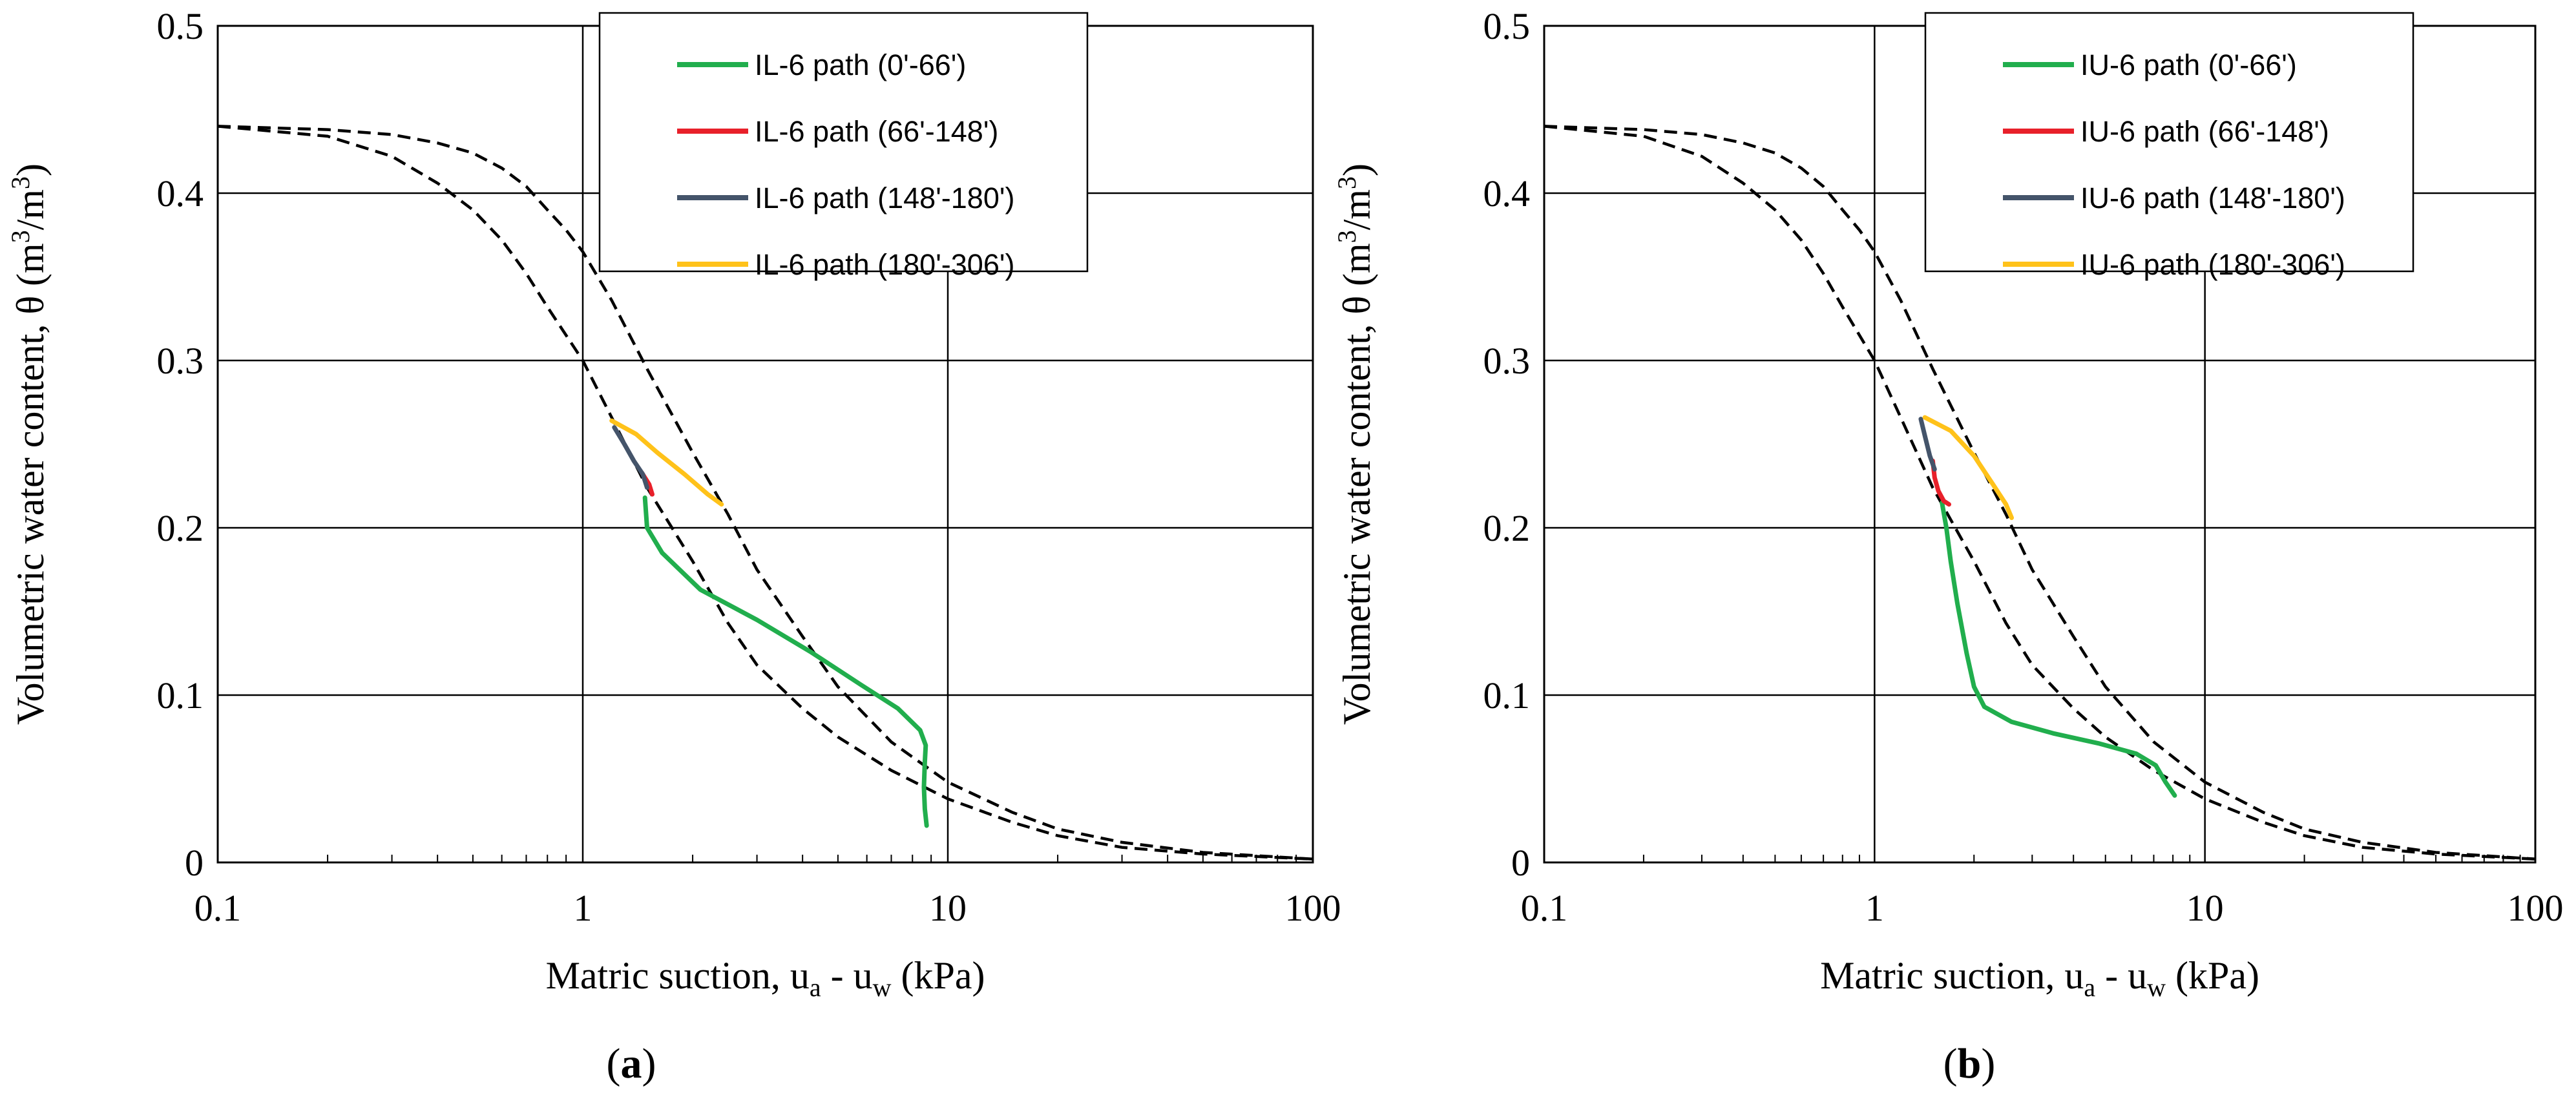 This screenshot has height=1095, width=2576. Describe the element at coordinates (876, 131) in the screenshot. I see `legend-entry-label: IL-6 path (66'-148')` at that location.